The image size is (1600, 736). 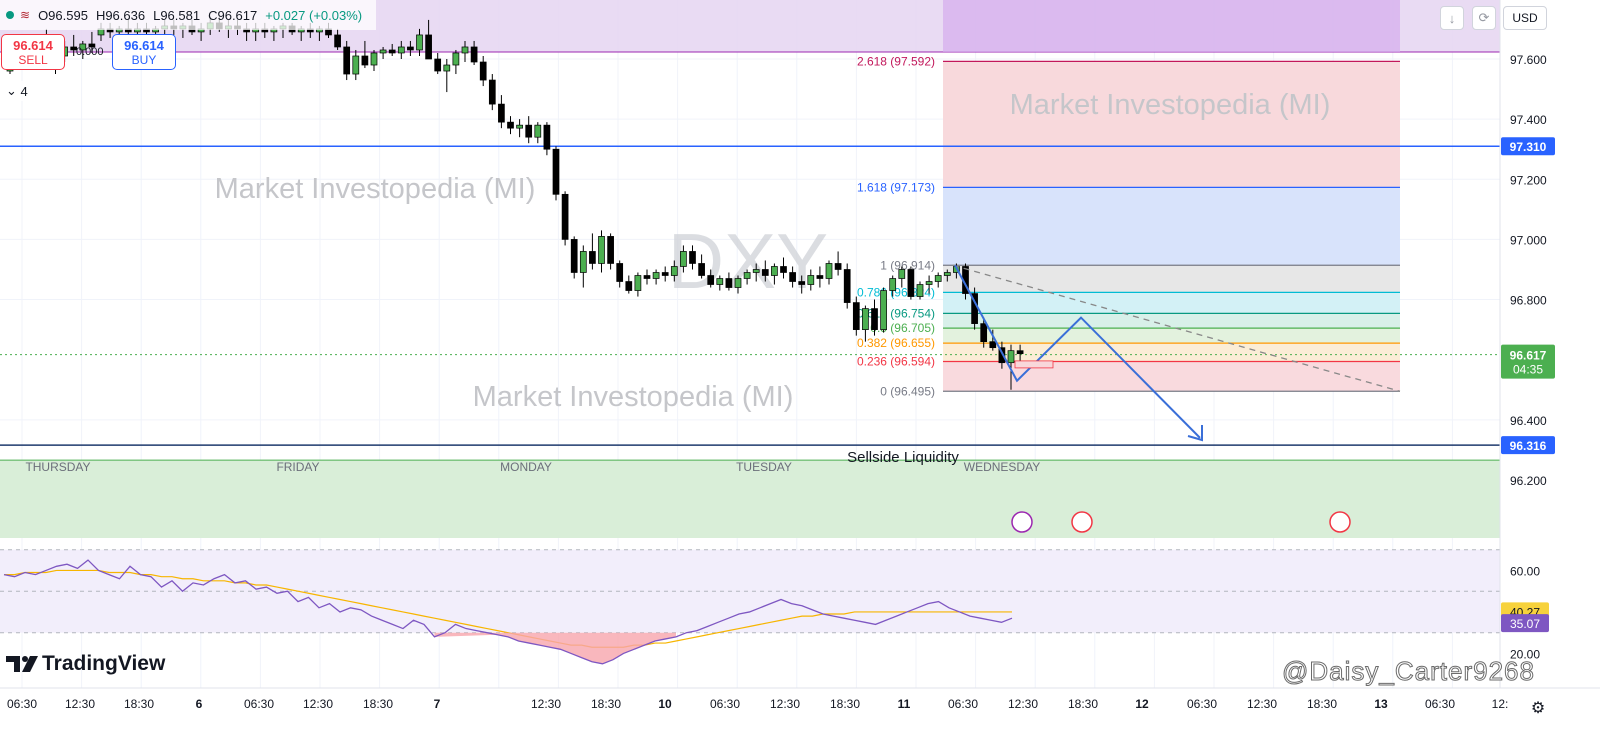 What do you see at coordinates (1002, 467) in the screenshot?
I see `day-label: WEDNESDAY` at bounding box center [1002, 467].